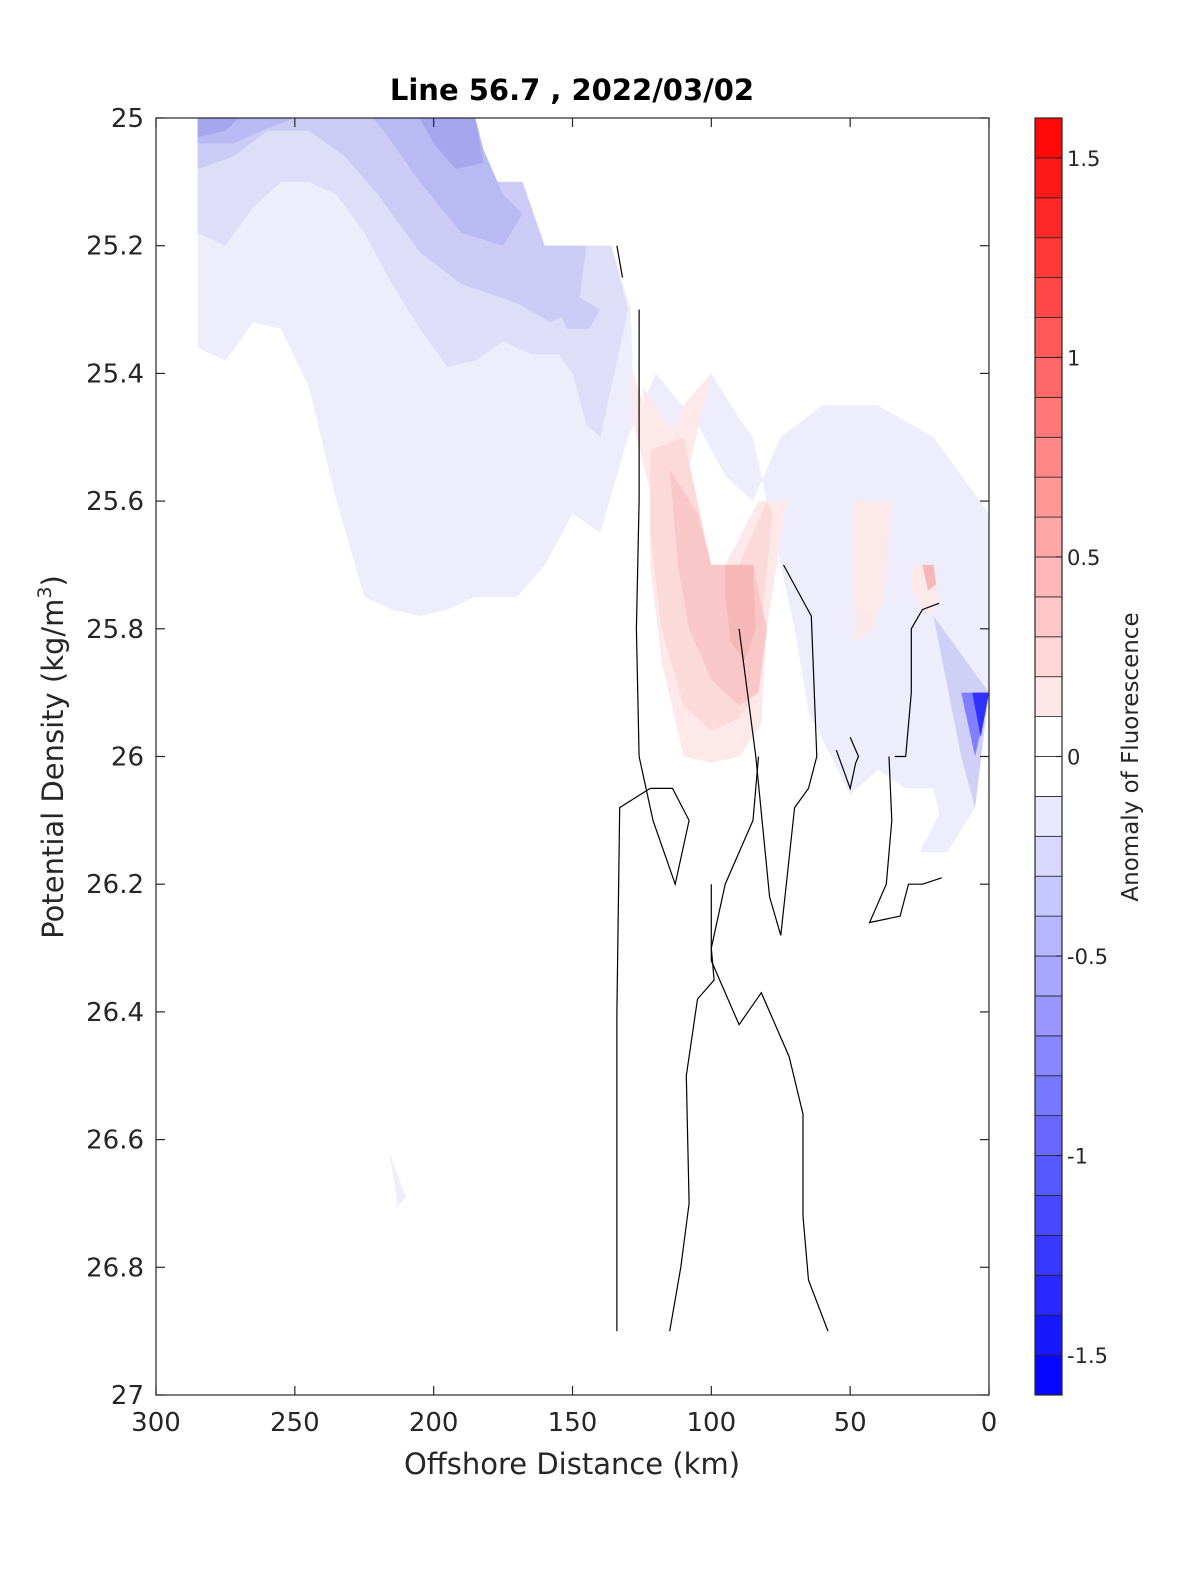  Describe the element at coordinates (115, 1141) in the screenshot. I see `y-tick-label-8: 26.6` at that location.